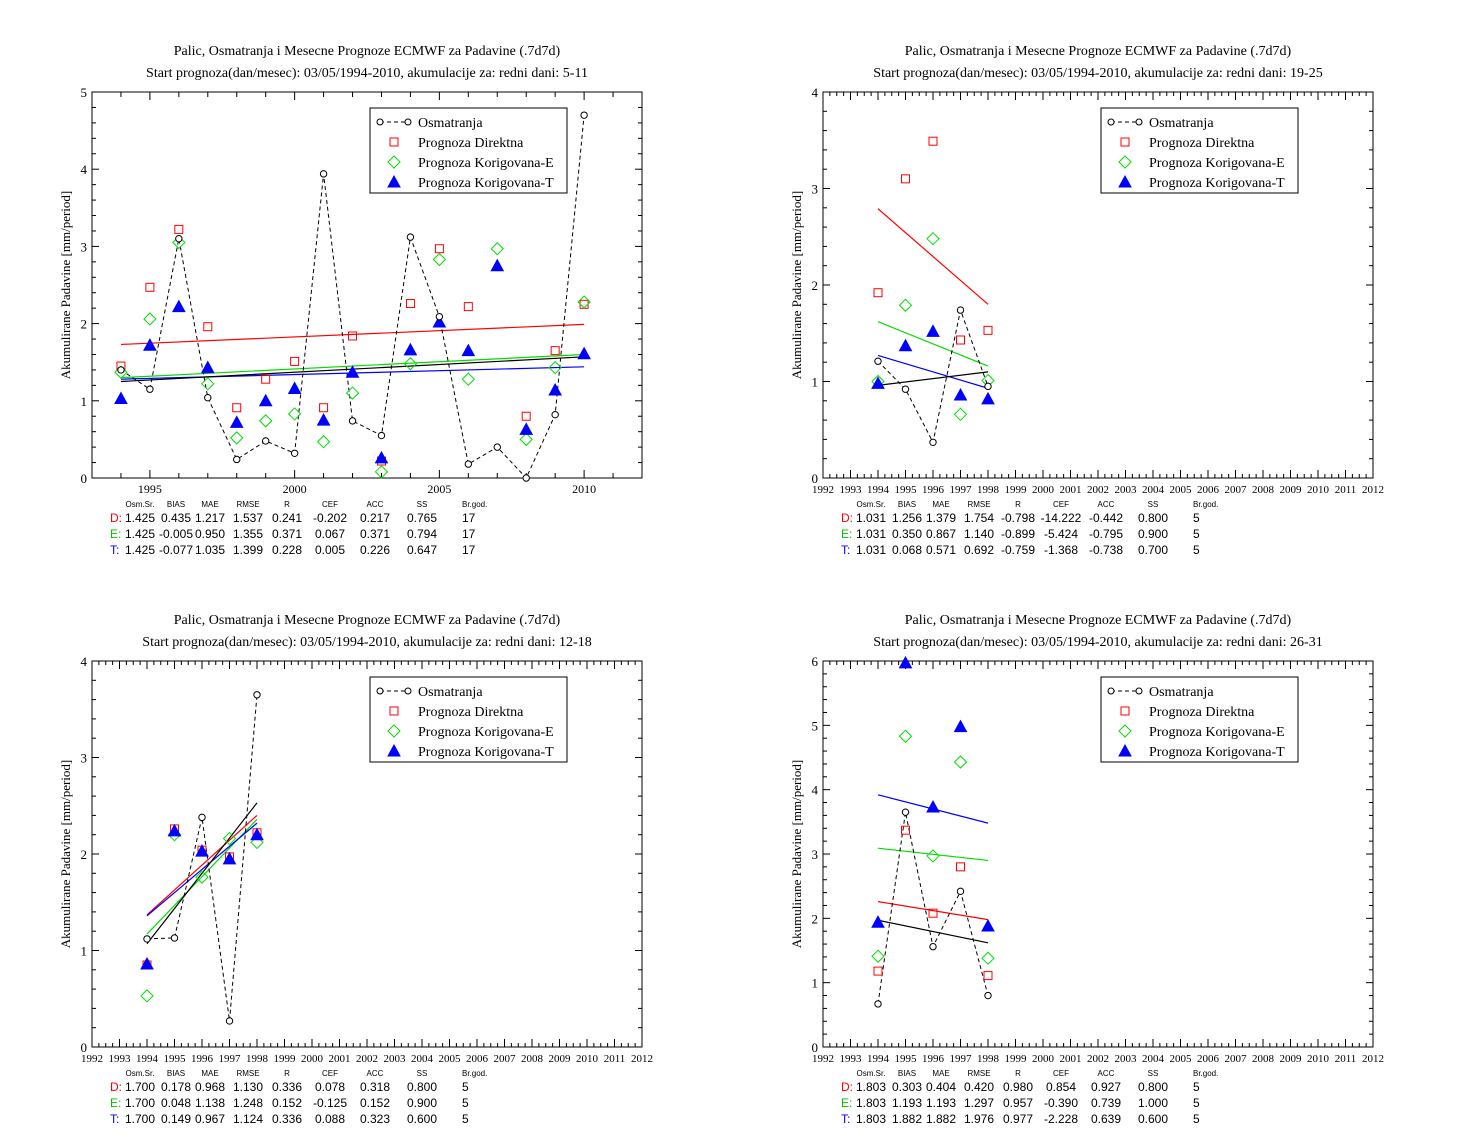  I want to click on stats-value: 0.435, so click(176, 518).